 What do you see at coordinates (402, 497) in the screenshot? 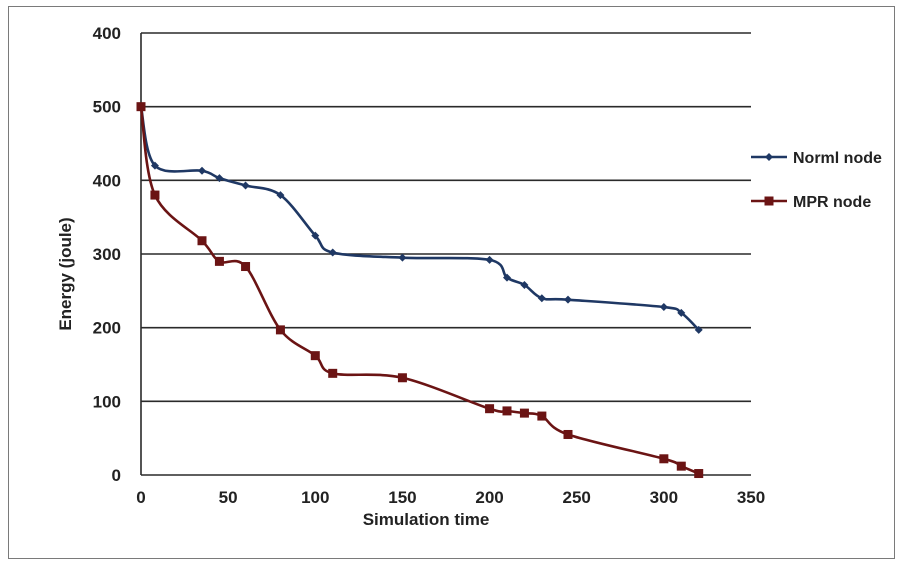
I see `x-tick-label: 150` at bounding box center [402, 497].